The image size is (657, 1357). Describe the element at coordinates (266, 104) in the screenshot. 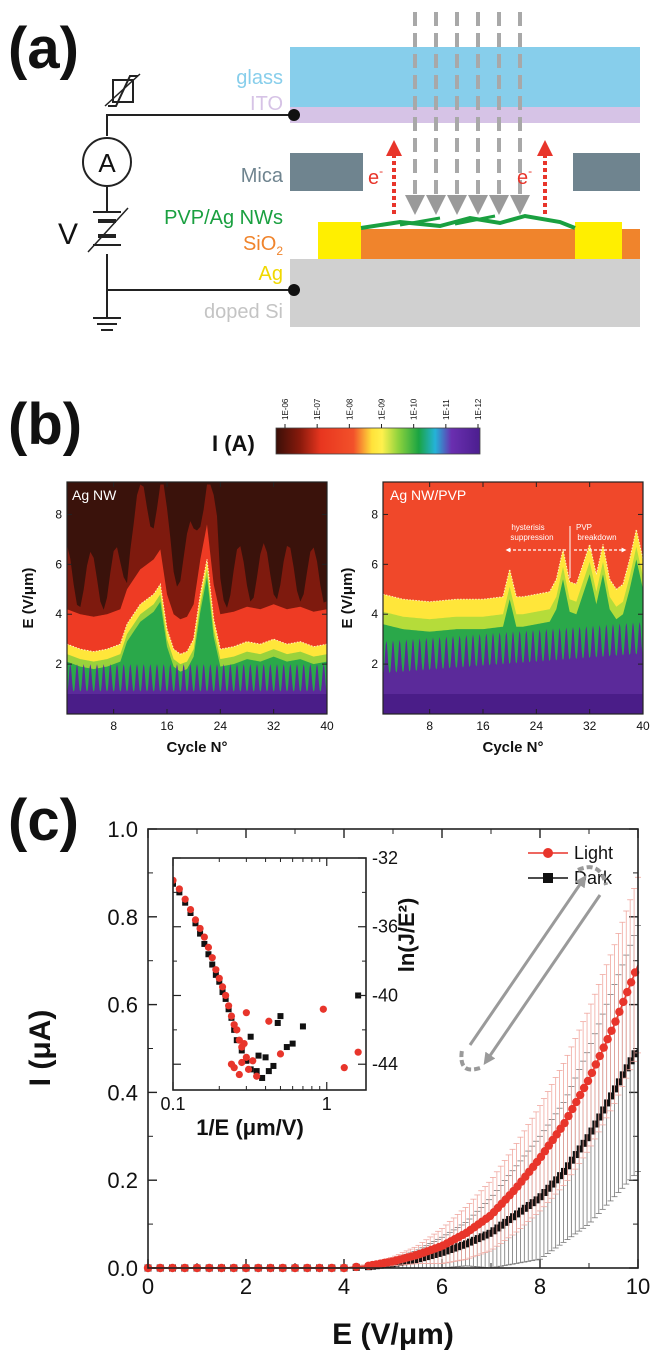

I see `ito-label: ITO` at that location.